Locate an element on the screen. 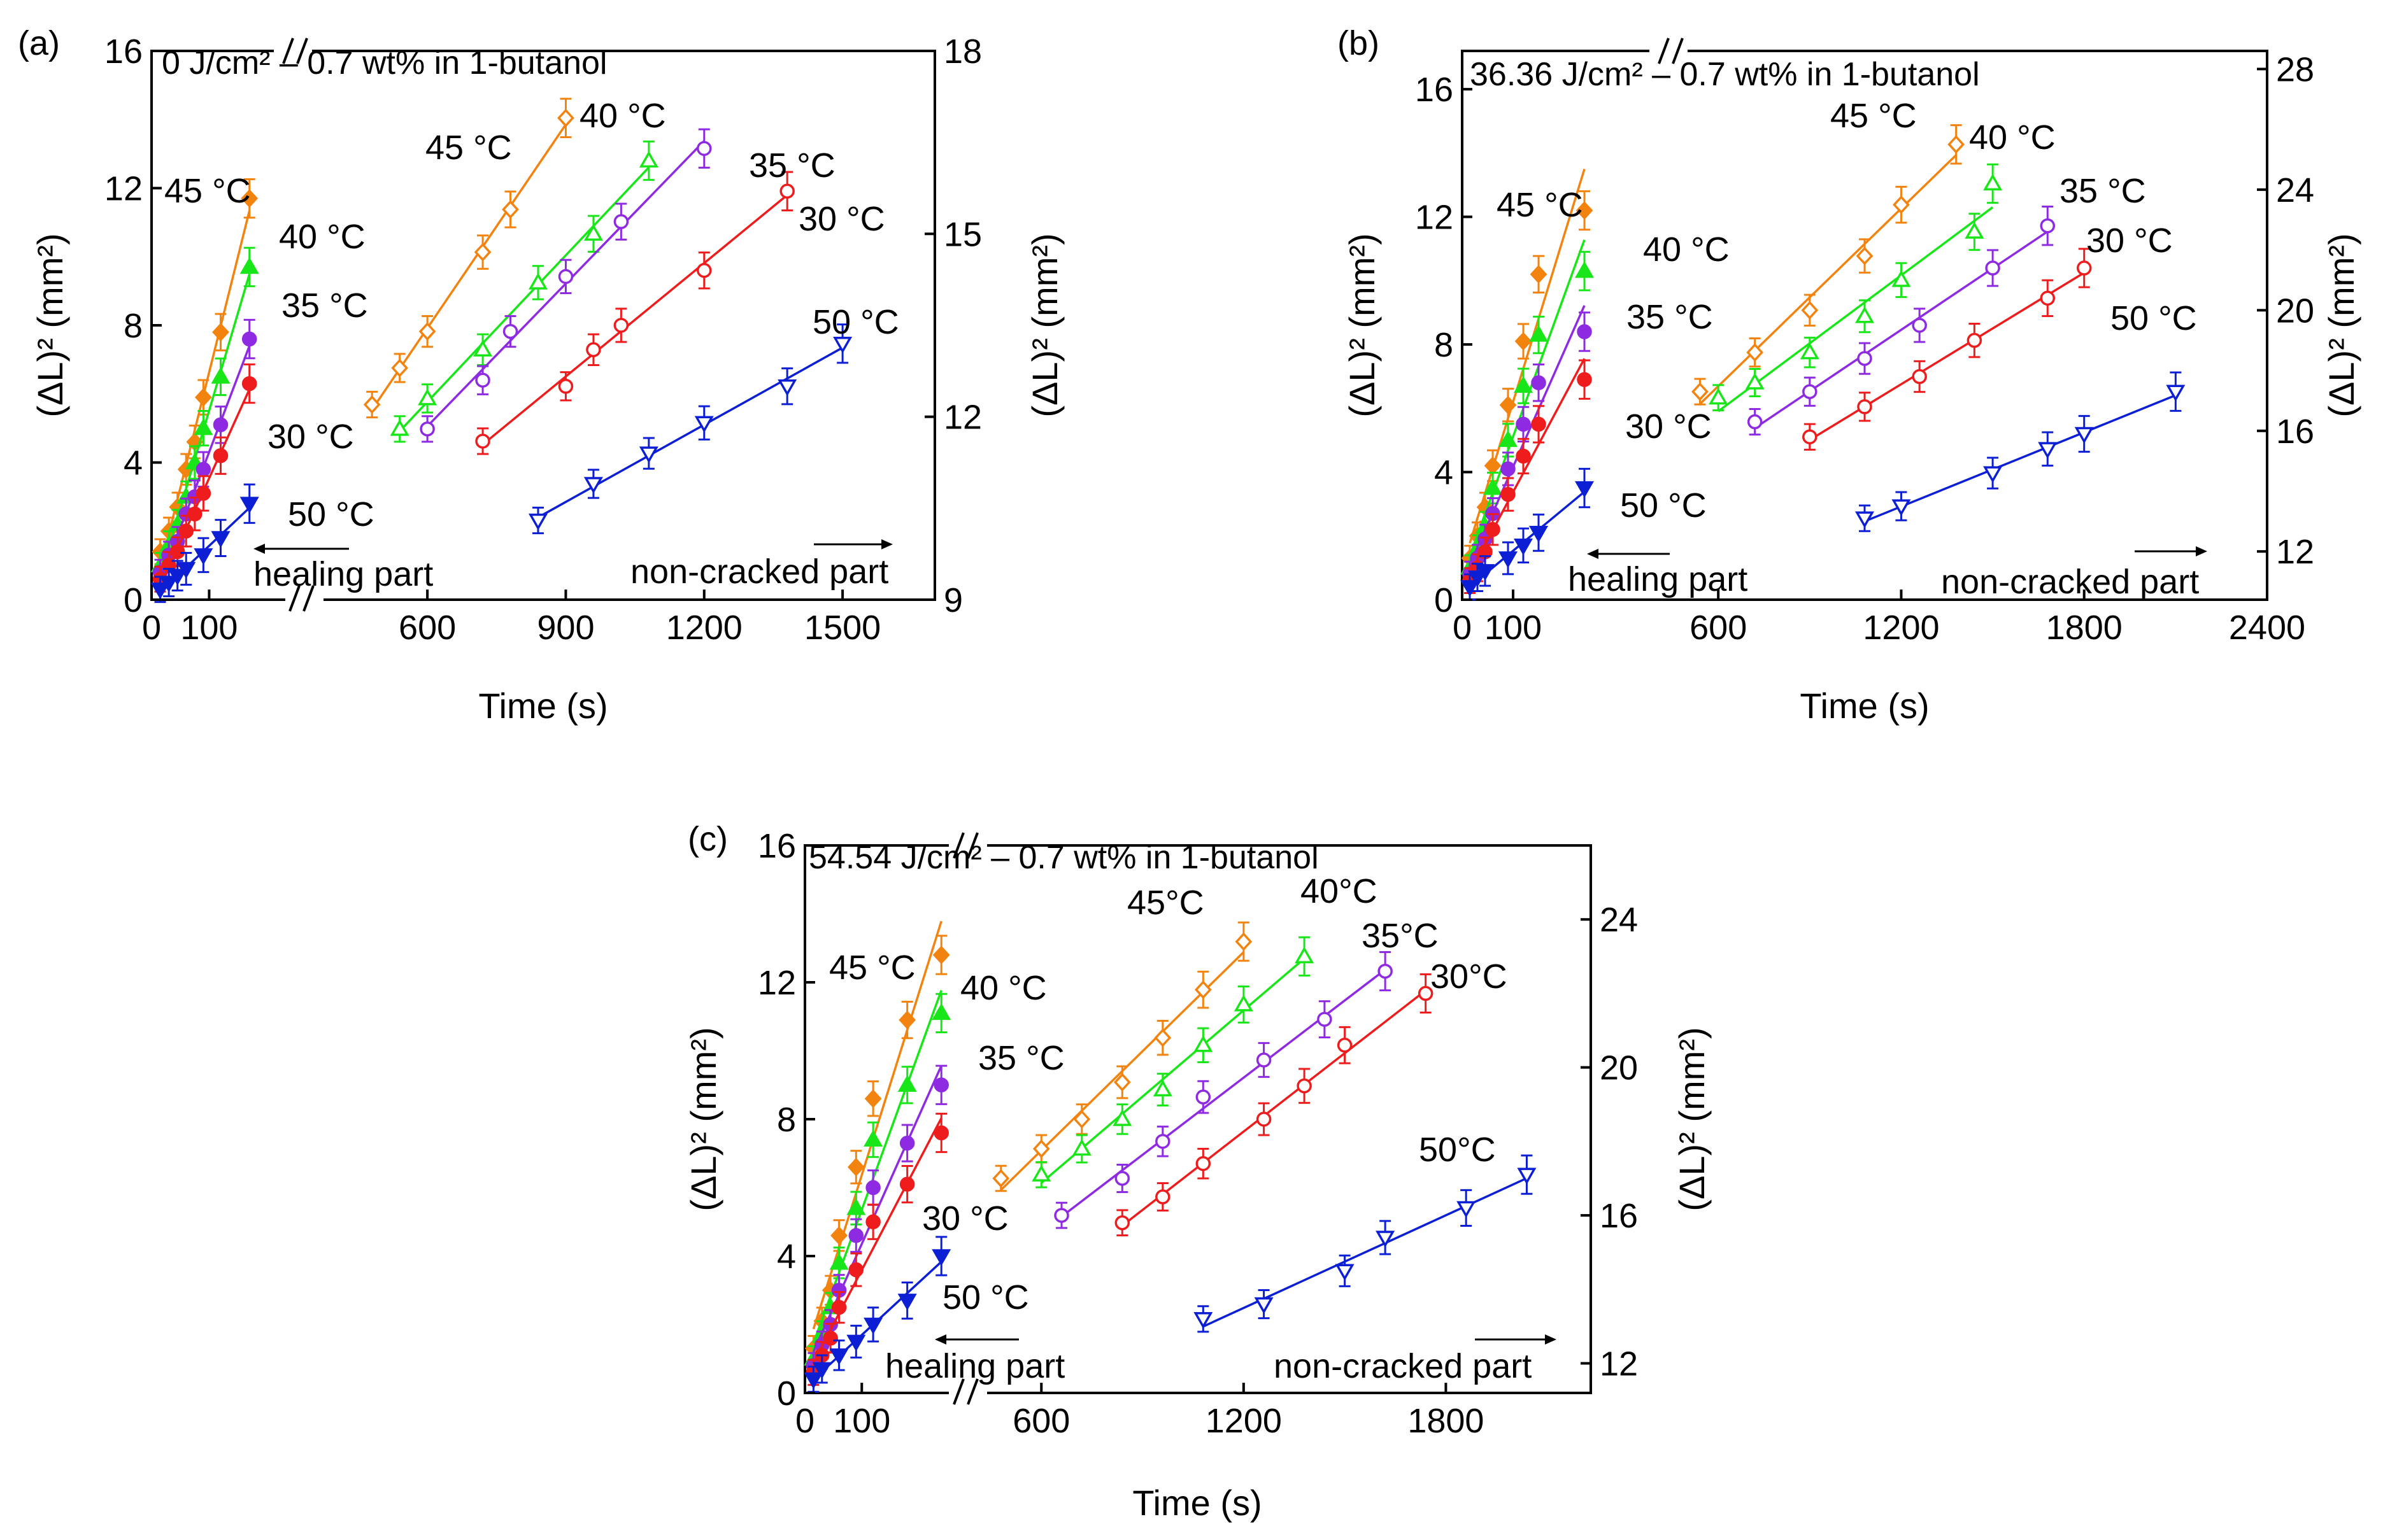 This screenshot has width=2390, height=1540. y-tick-label-right: 20 is located at coordinates (1619, 1068).